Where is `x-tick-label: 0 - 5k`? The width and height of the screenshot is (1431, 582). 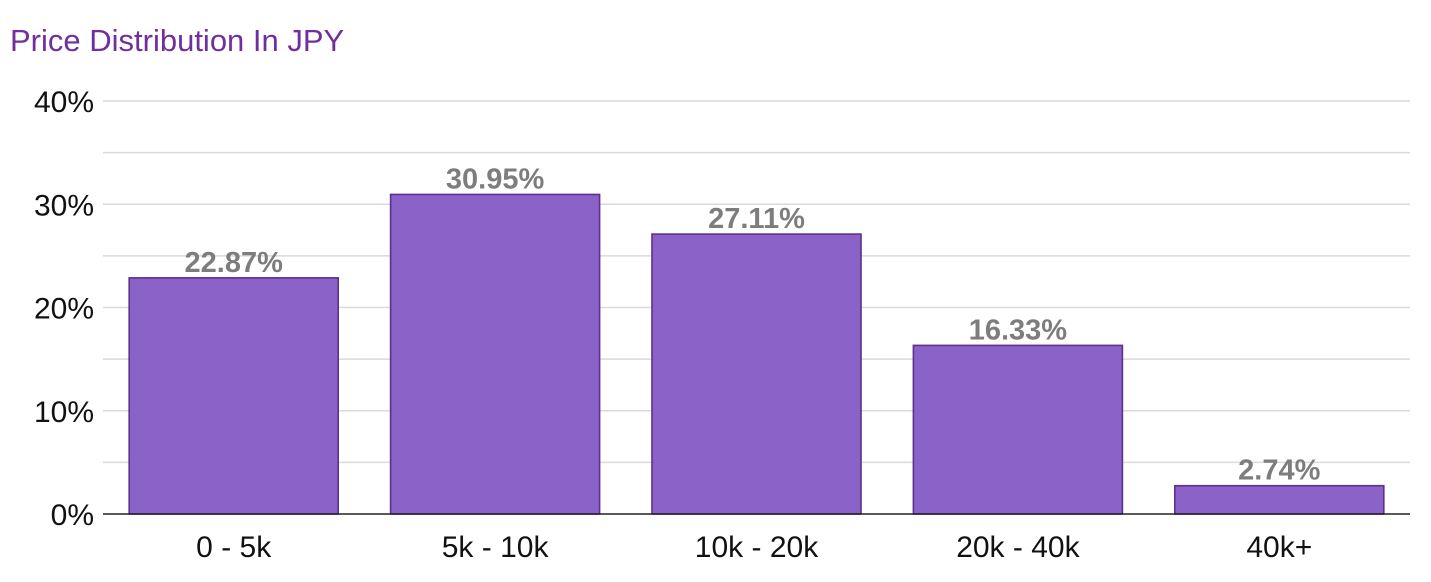 x-tick-label: 0 - 5k is located at coordinates (234, 547).